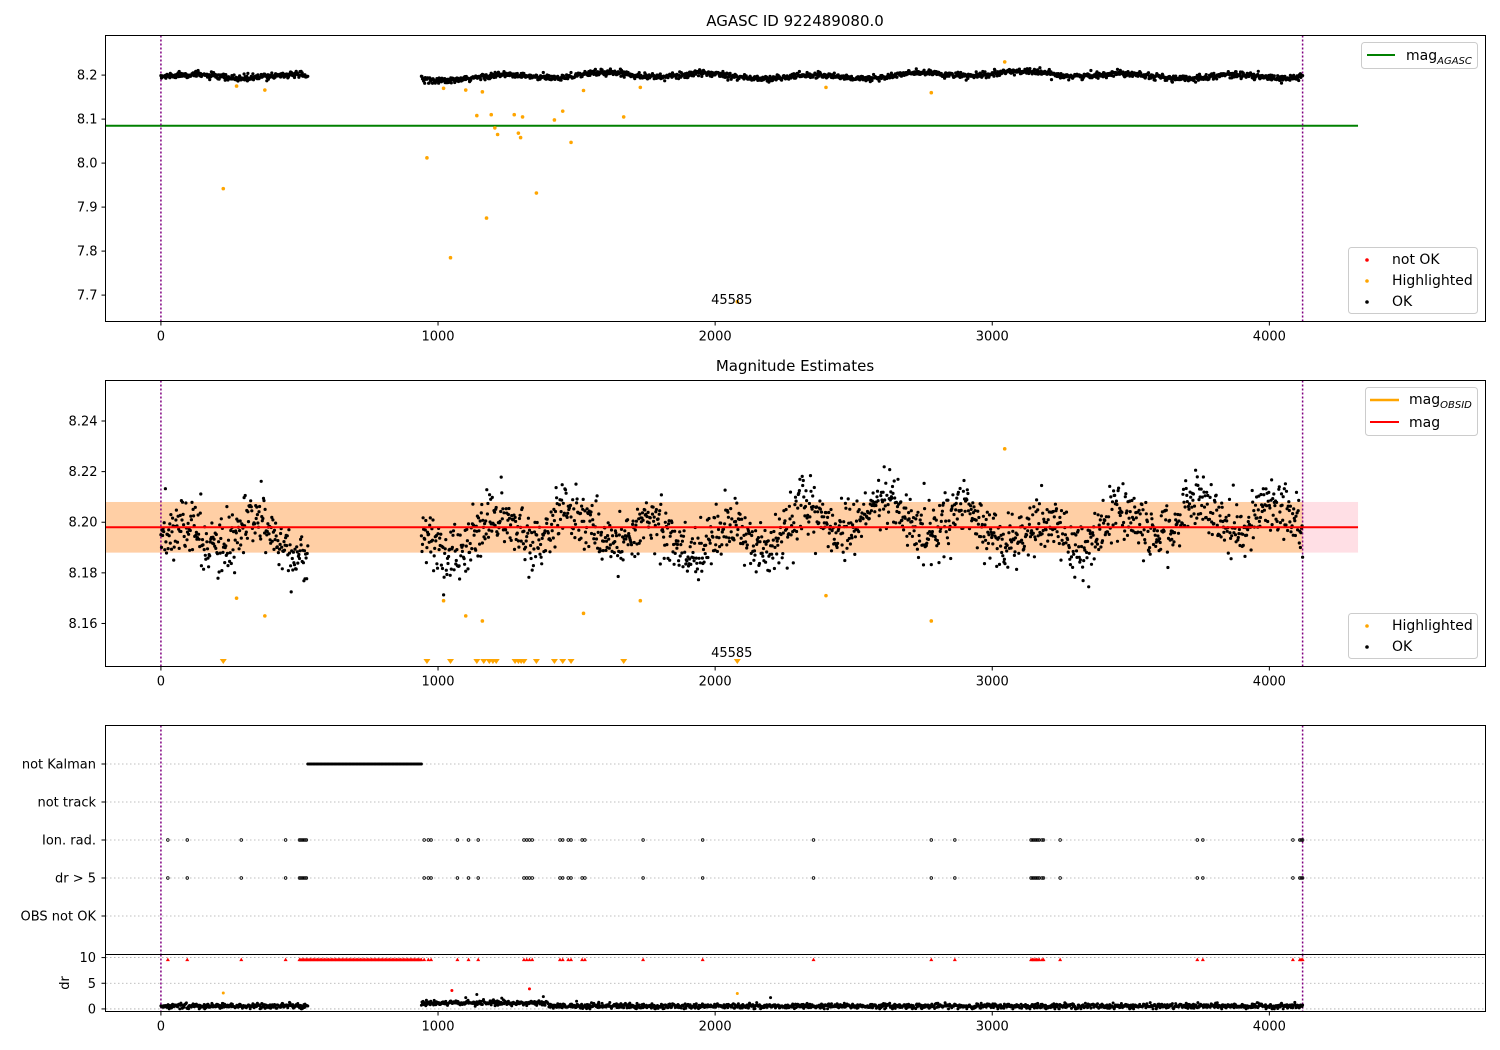 The image size is (1500, 1050). I want to click on legend-marker-ok, so click(1367, 302).